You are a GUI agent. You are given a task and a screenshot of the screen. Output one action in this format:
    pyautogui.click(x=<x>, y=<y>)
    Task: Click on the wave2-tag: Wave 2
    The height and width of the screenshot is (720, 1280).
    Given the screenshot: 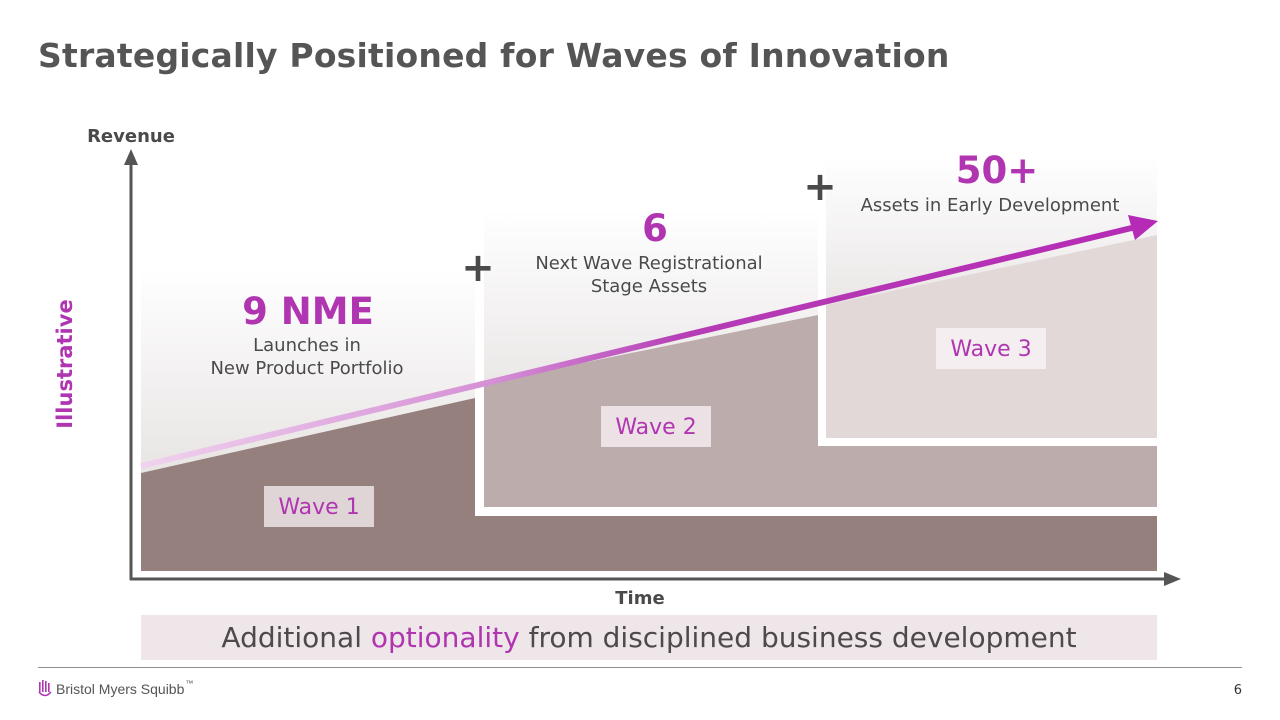 What is the action you would take?
    pyautogui.click(x=655, y=427)
    